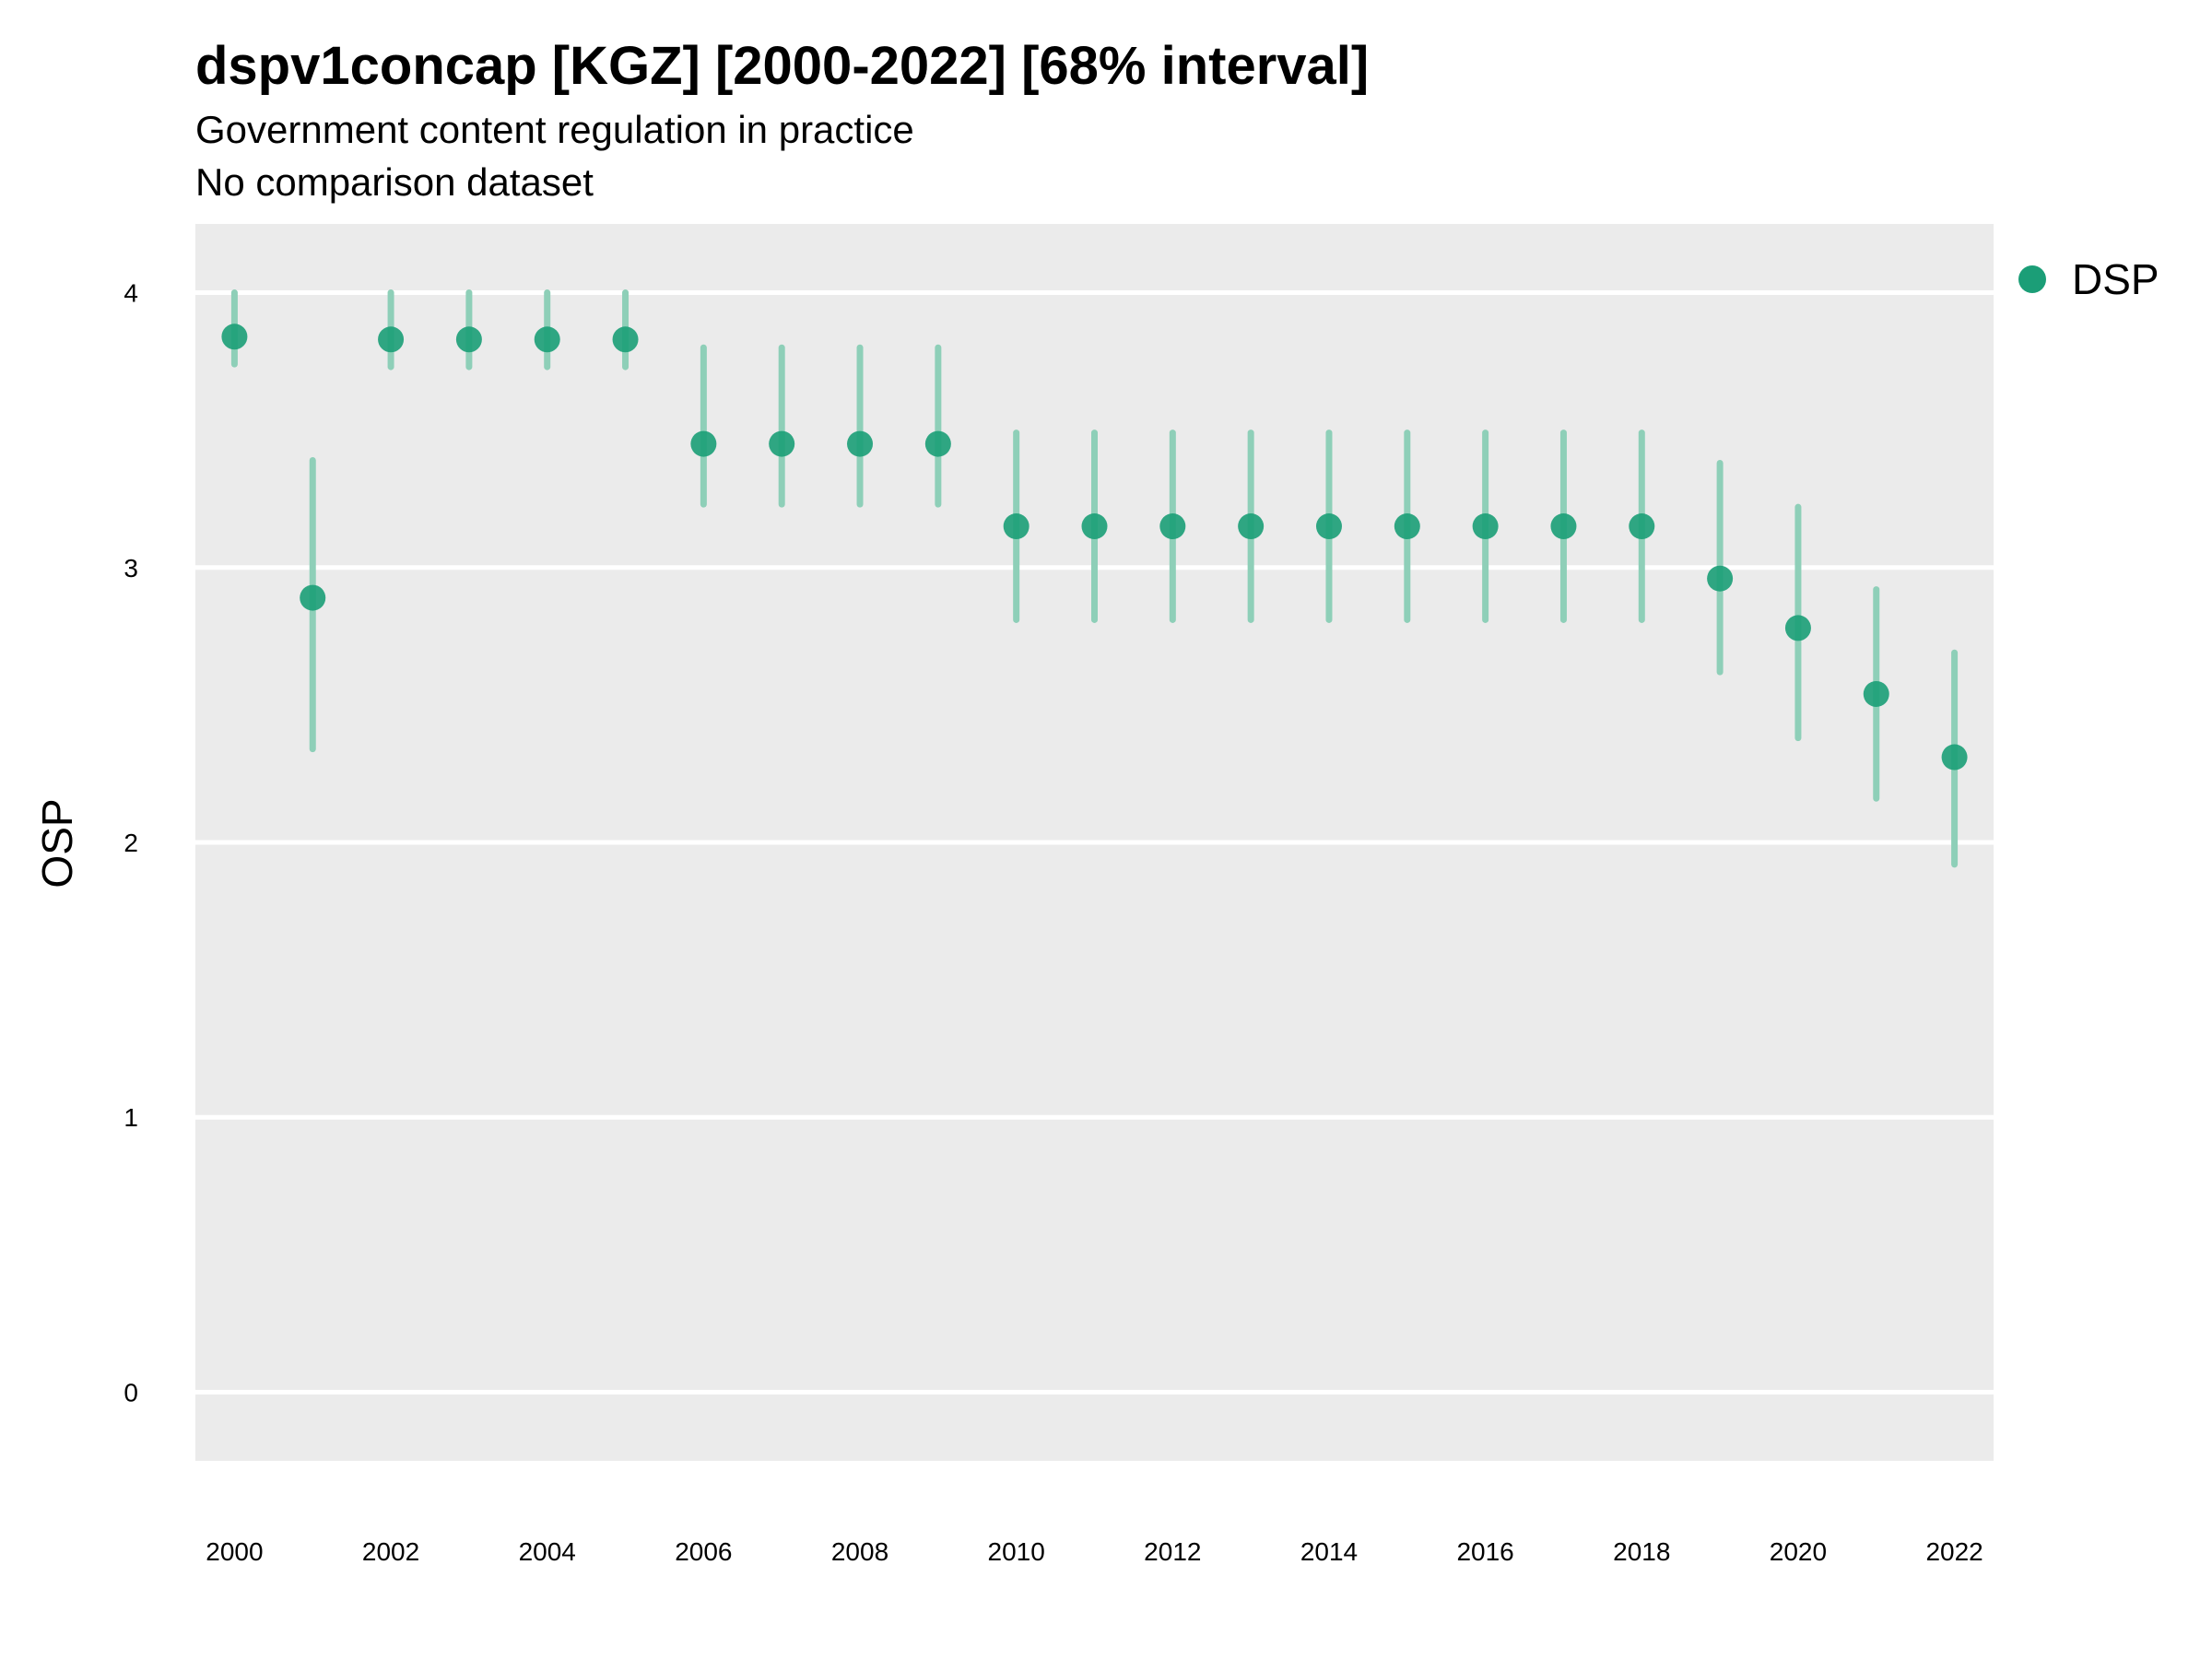 The image size is (2212, 1659). I want to click on x-tick-label: 2016, so click(1484, 1551).